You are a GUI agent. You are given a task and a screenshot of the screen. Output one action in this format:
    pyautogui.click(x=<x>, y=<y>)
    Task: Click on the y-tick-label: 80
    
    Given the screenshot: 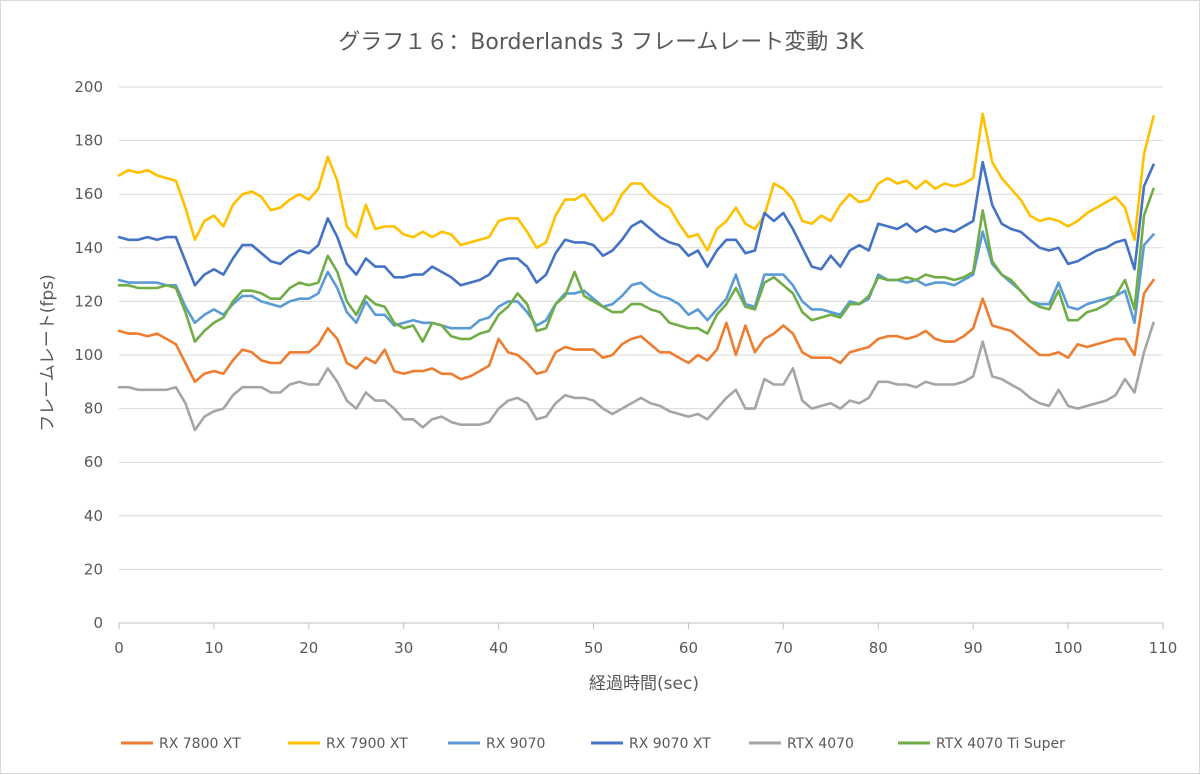 What is the action you would take?
    pyautogui.click(x=93, y=409)
    